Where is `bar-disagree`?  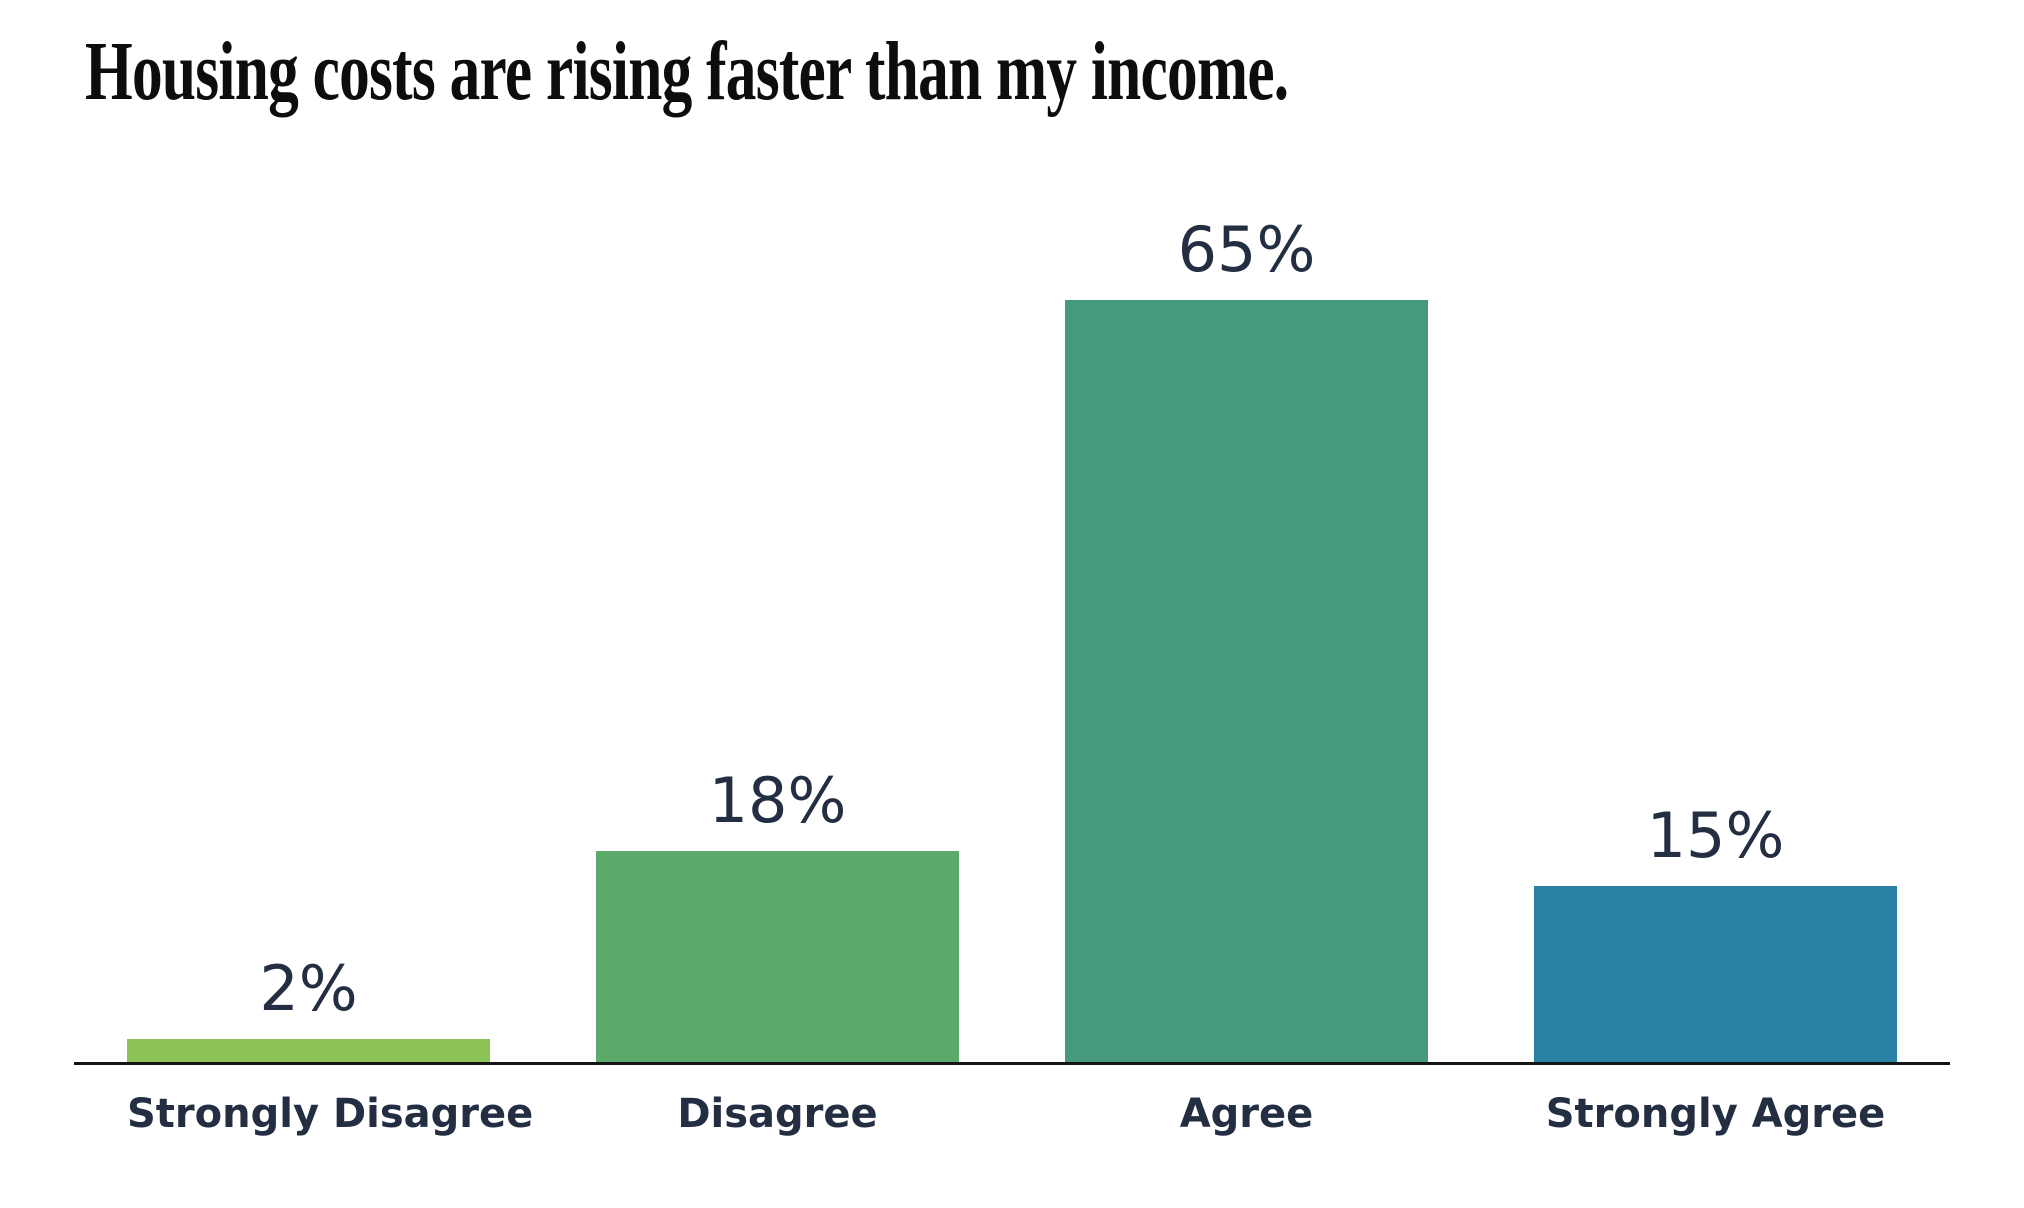
bar-disagree is located at coordinates (777, 957).